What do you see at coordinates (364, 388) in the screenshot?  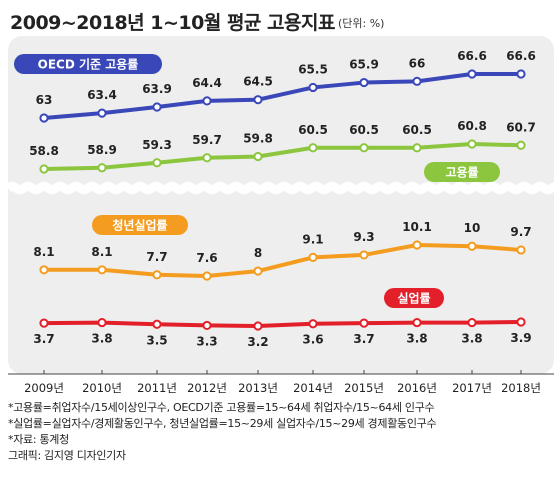 I see `x-tick-label: 2015년` at bounding box center [364, 388].